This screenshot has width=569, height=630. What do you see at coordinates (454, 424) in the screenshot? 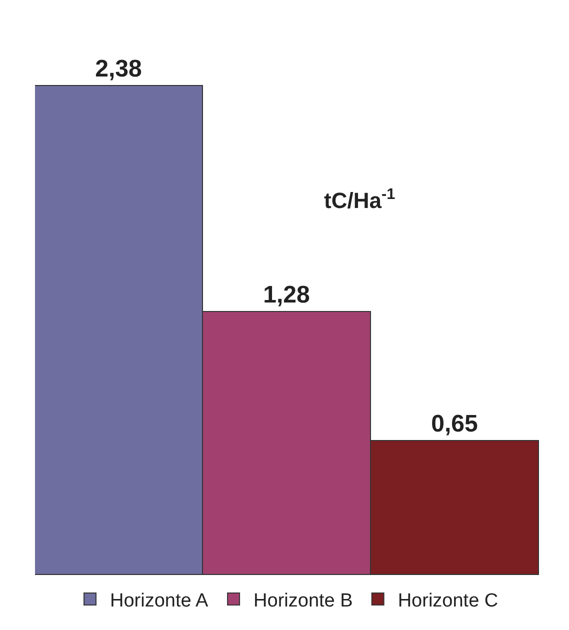
I see `data-label: 0,65` at bounding box center [454, 424].